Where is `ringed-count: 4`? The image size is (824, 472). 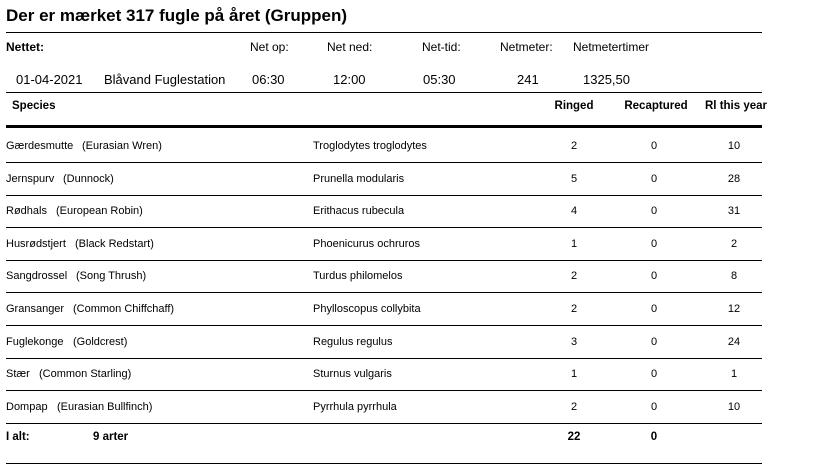 ringed-count: 4 is located at coordinates (574, 211).